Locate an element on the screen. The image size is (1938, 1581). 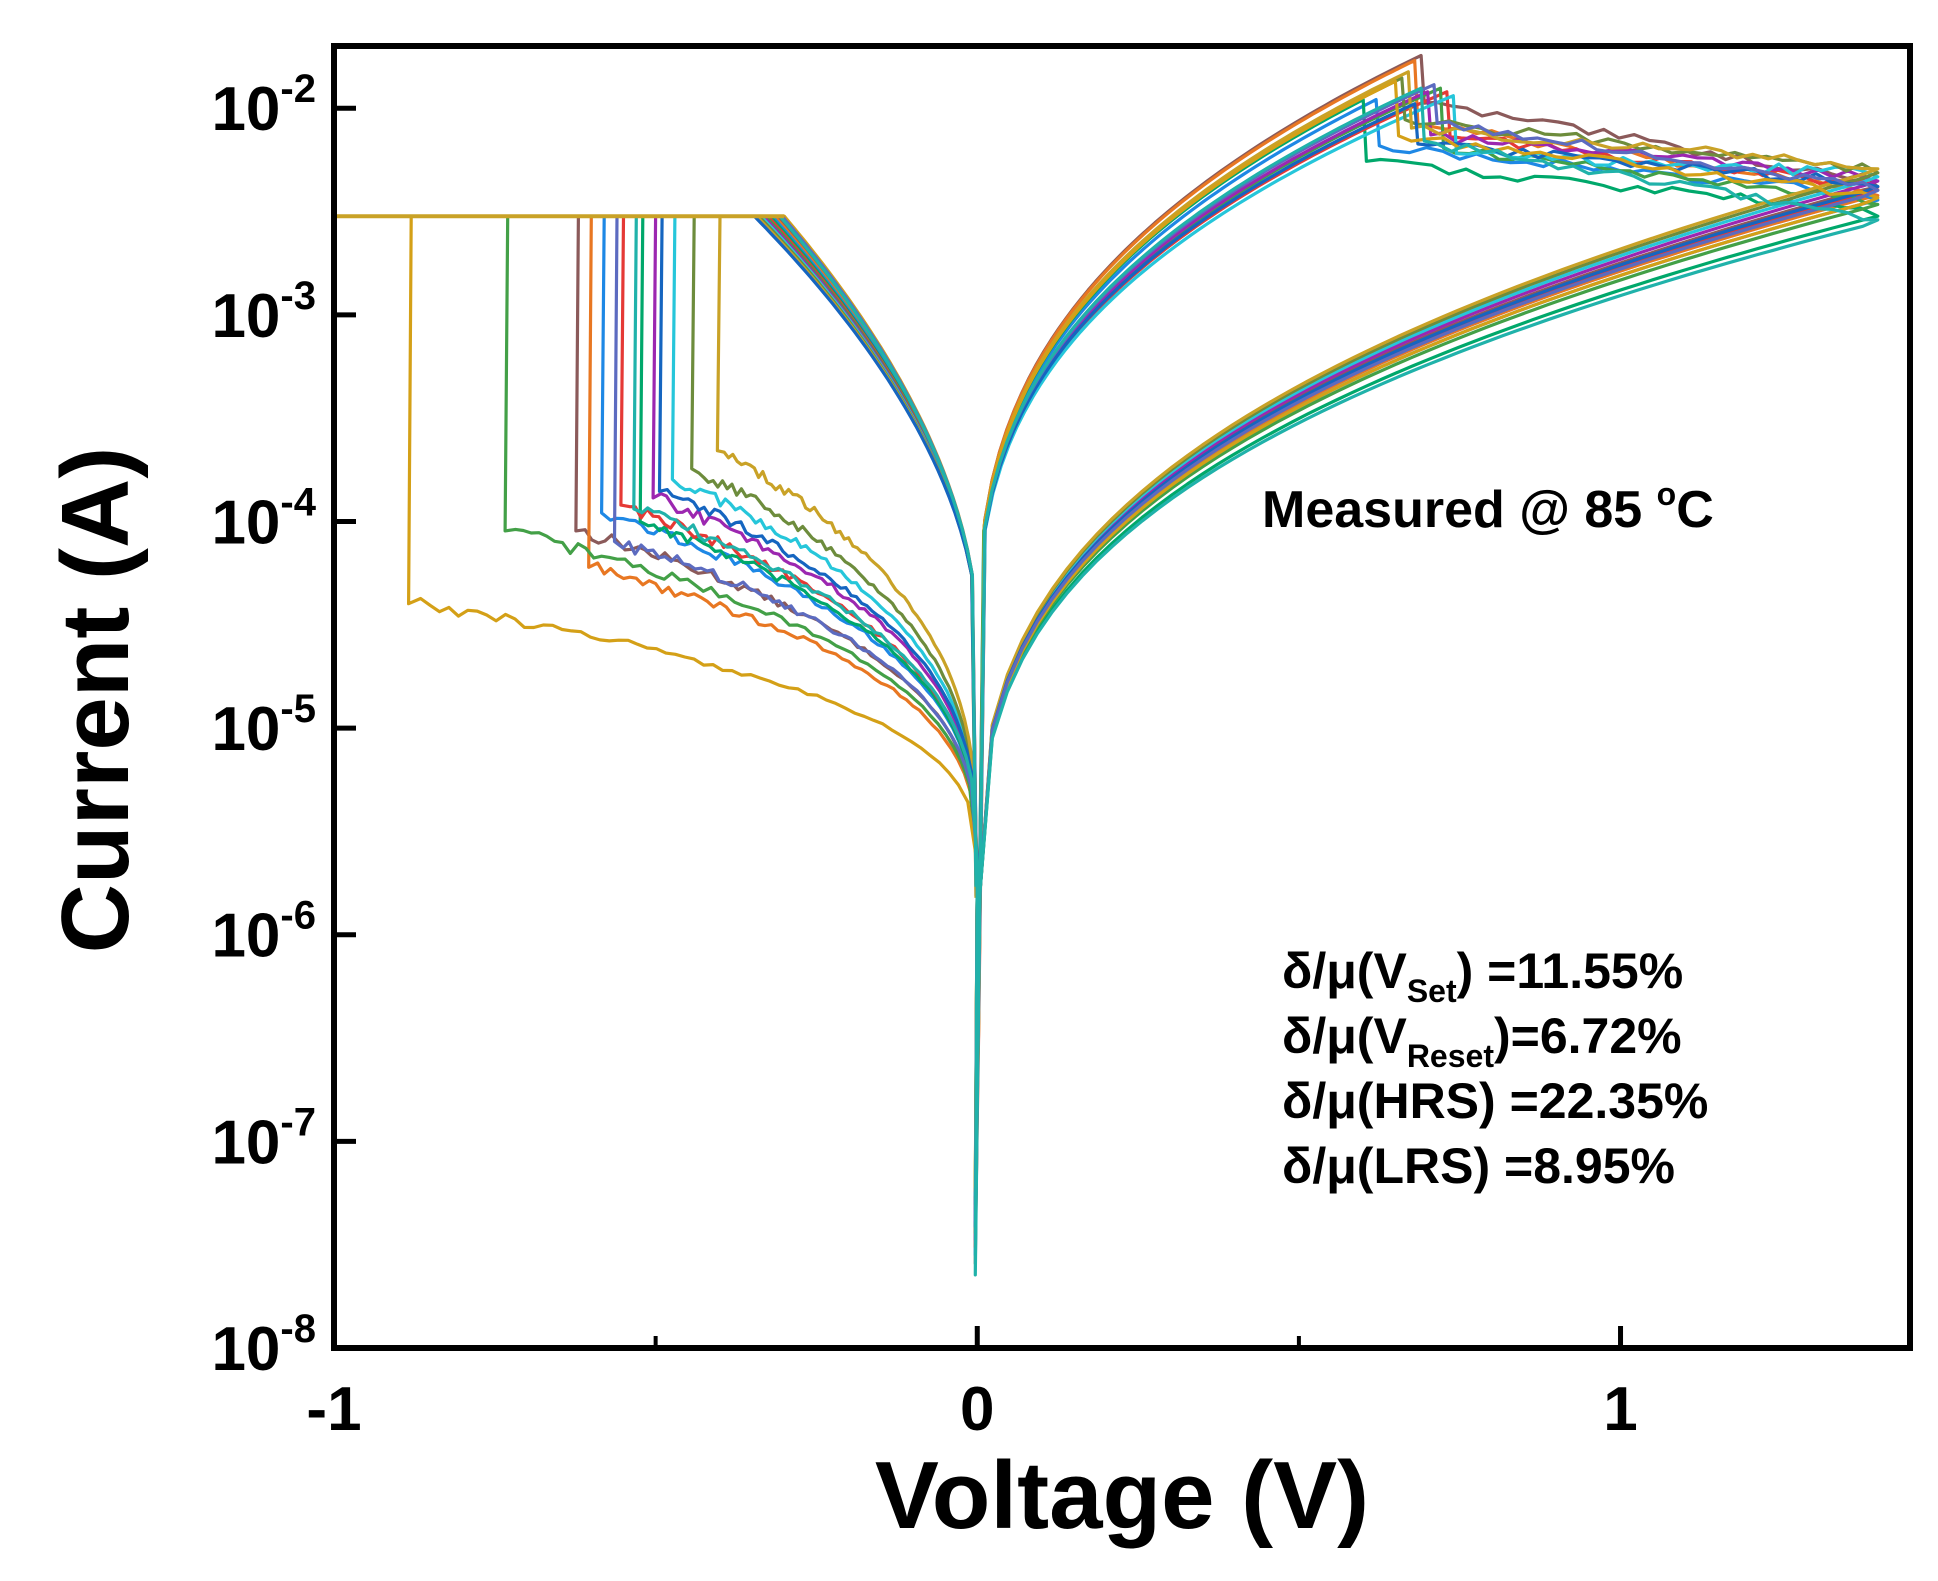
temperature-prefix: Measured @ 85 is located at coordinates (1459, 510).